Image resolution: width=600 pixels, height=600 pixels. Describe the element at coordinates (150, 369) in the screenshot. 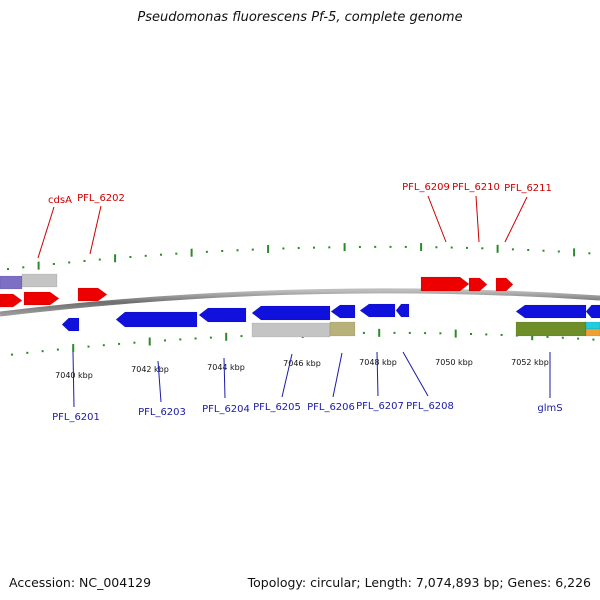

I see `scale-tick-label: 7042 kbp` at that location.